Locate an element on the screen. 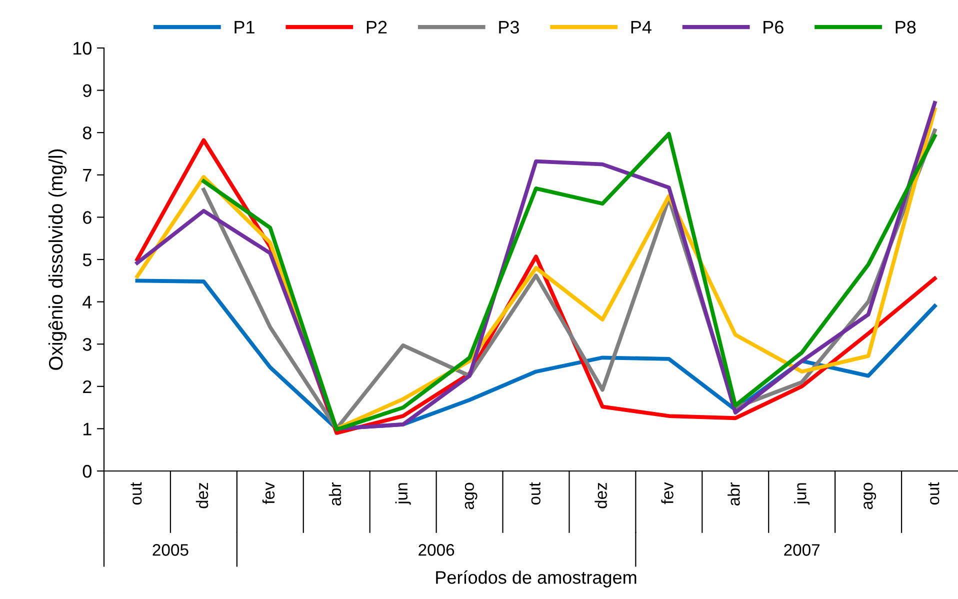  text: 2005 is located at coordinates (170, 550).